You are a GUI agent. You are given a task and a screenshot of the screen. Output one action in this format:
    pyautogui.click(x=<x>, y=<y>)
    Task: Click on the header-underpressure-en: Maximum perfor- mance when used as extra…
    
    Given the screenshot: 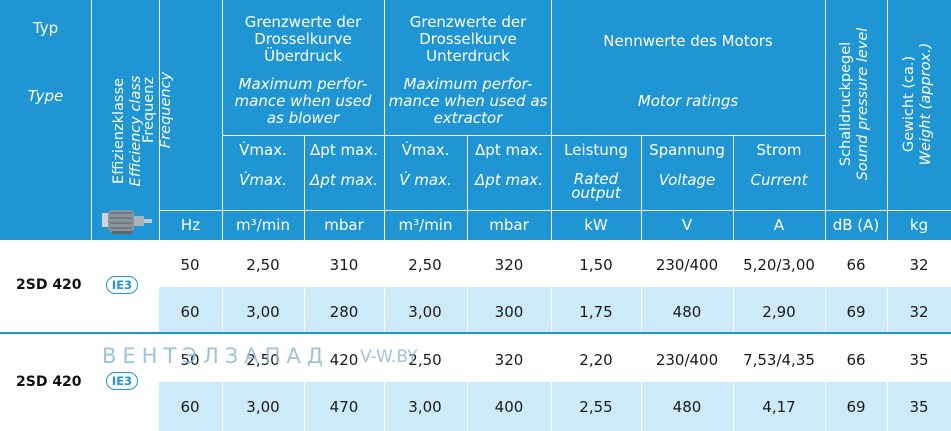 What is the action you would take?
    pyautogui.click(x=468, y=101)
    